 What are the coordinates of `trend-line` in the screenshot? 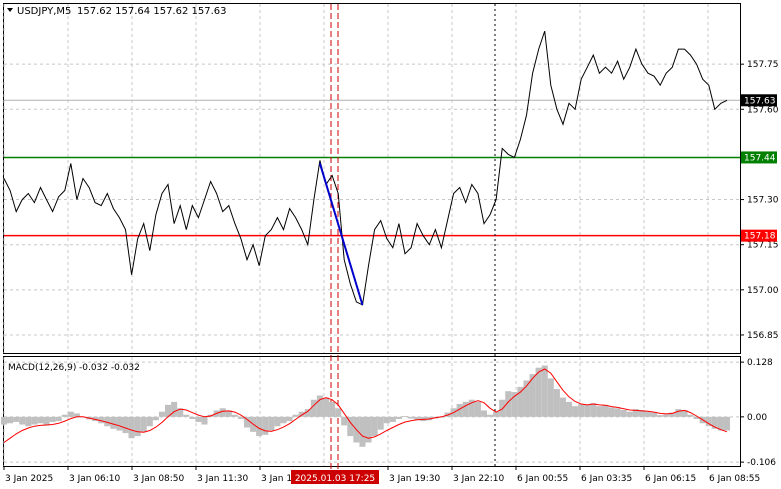 It's located at (341, 234).